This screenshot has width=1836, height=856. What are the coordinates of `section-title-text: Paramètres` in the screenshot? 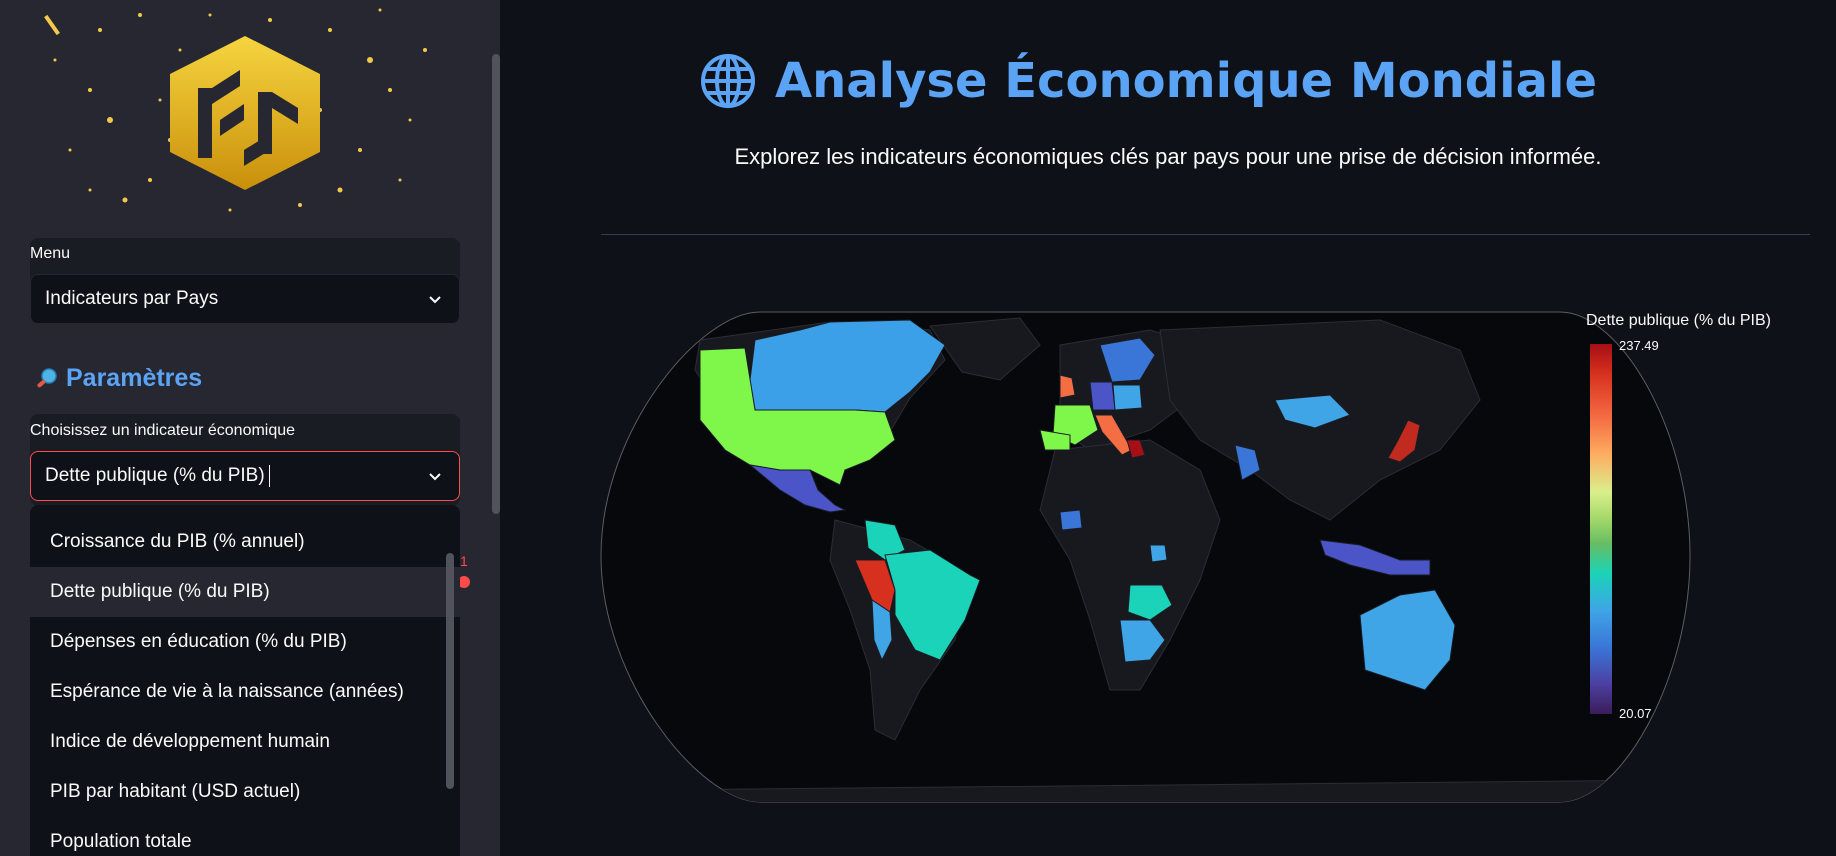 It's located at (134, 378).